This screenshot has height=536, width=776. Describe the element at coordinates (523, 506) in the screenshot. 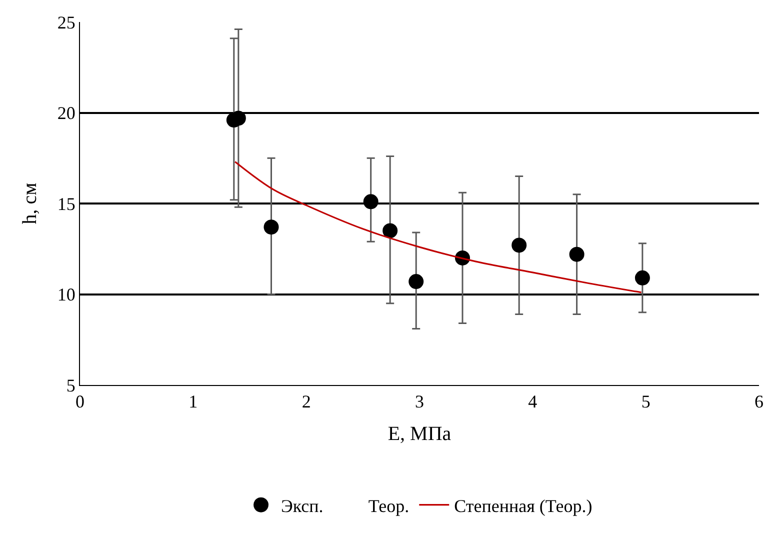

I see `legend-label: Степенная (Теор.)` at that location.